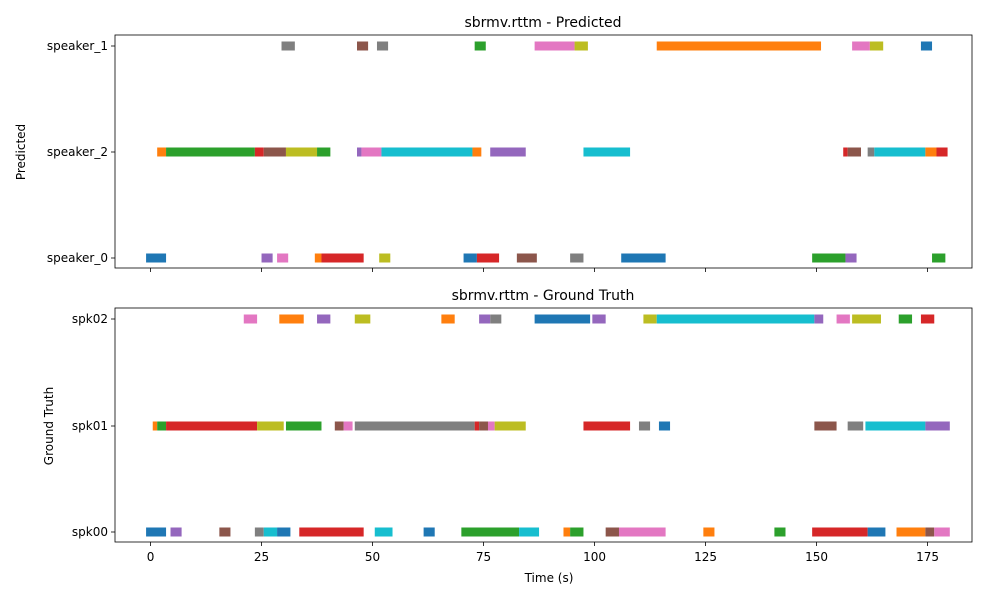  Describe the element at coordinates (542, 23) in the screenshot. I see `predicted-title: sbrmv.rttm - Predicted` at that location.